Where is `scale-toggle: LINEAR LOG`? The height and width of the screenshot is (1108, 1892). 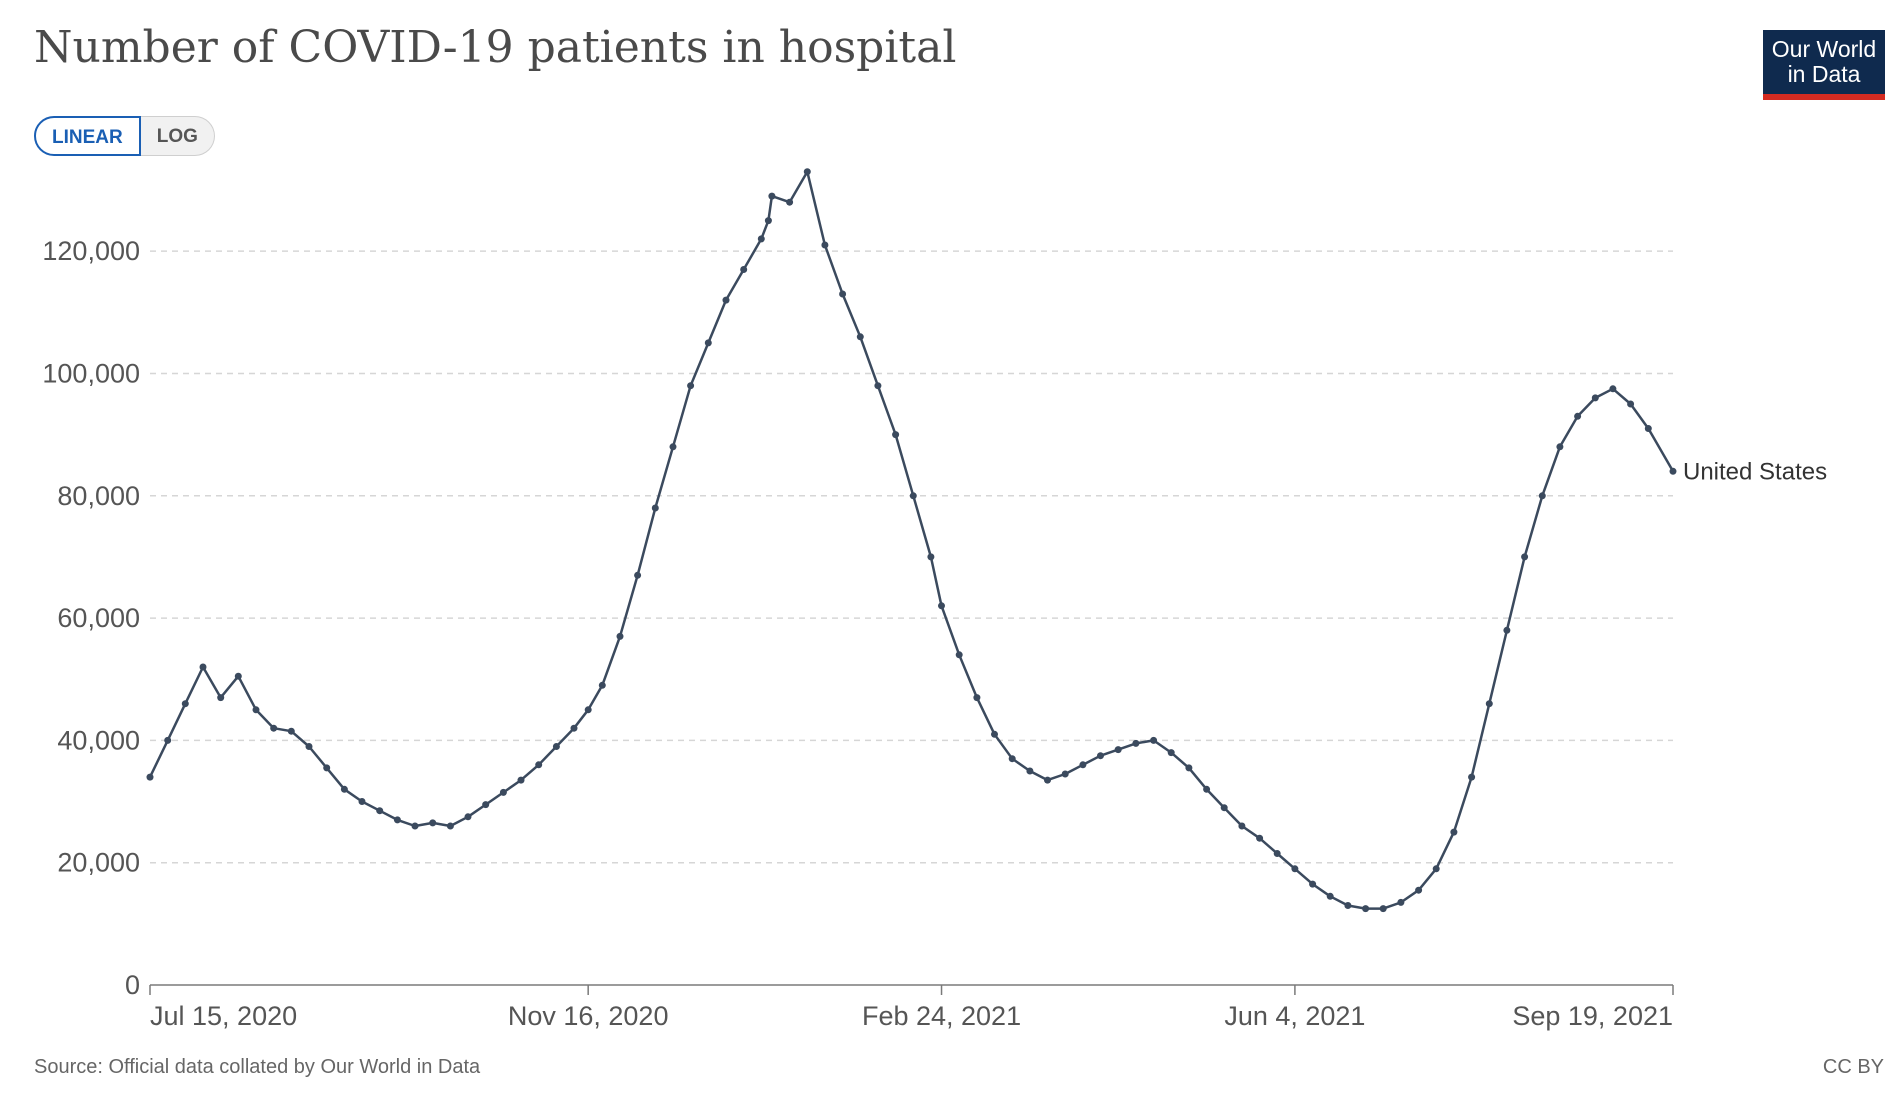 scale-toggle: LINEAR LOG is located at coordinates (124, 136).